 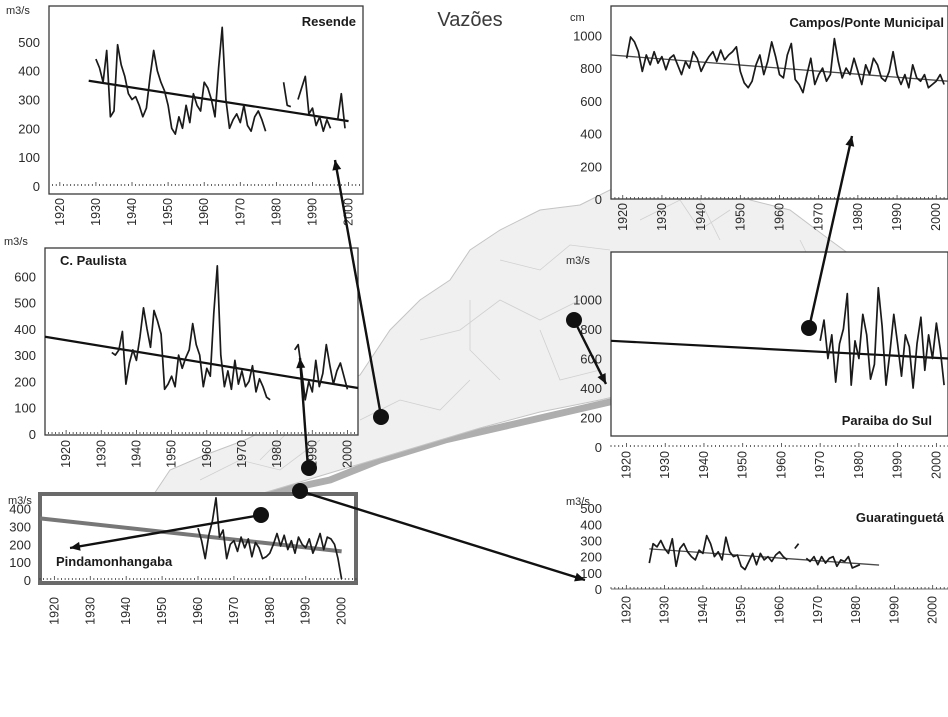 I want to click on paraiba-station-title: Paraiba do Sul, so click(x=887, y=420).